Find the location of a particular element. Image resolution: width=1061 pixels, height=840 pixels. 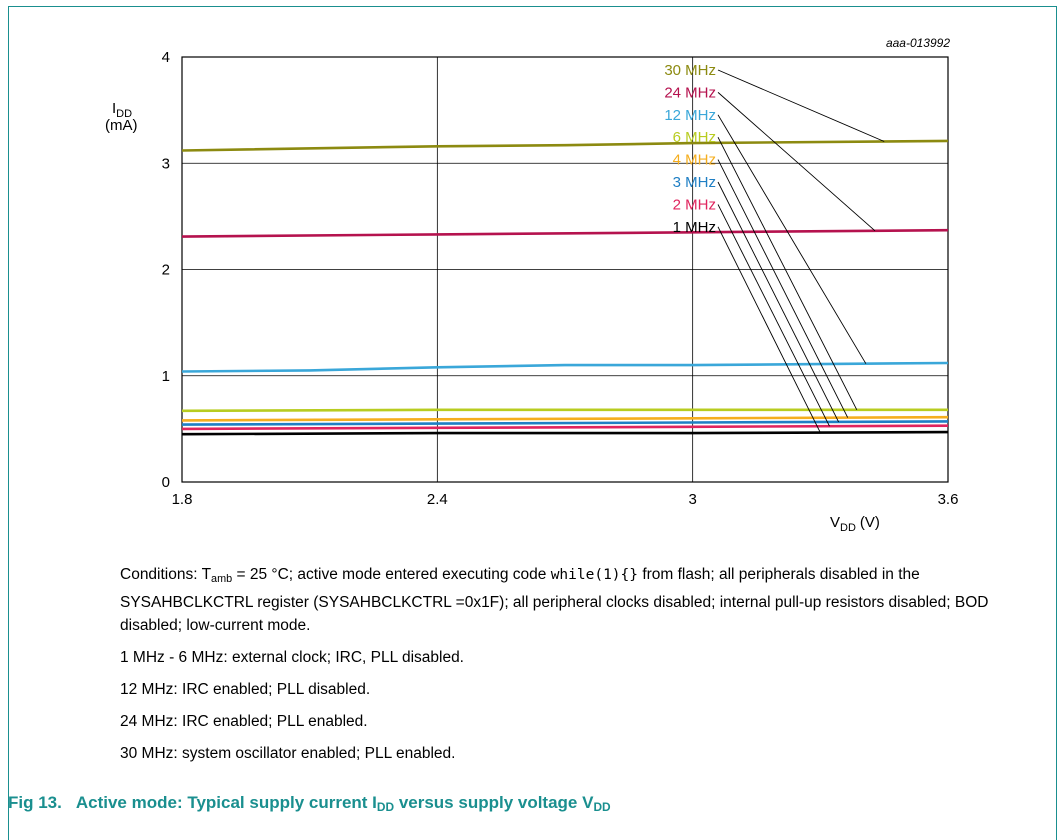

legend-leader-lines is located at coordinates (801, 251).